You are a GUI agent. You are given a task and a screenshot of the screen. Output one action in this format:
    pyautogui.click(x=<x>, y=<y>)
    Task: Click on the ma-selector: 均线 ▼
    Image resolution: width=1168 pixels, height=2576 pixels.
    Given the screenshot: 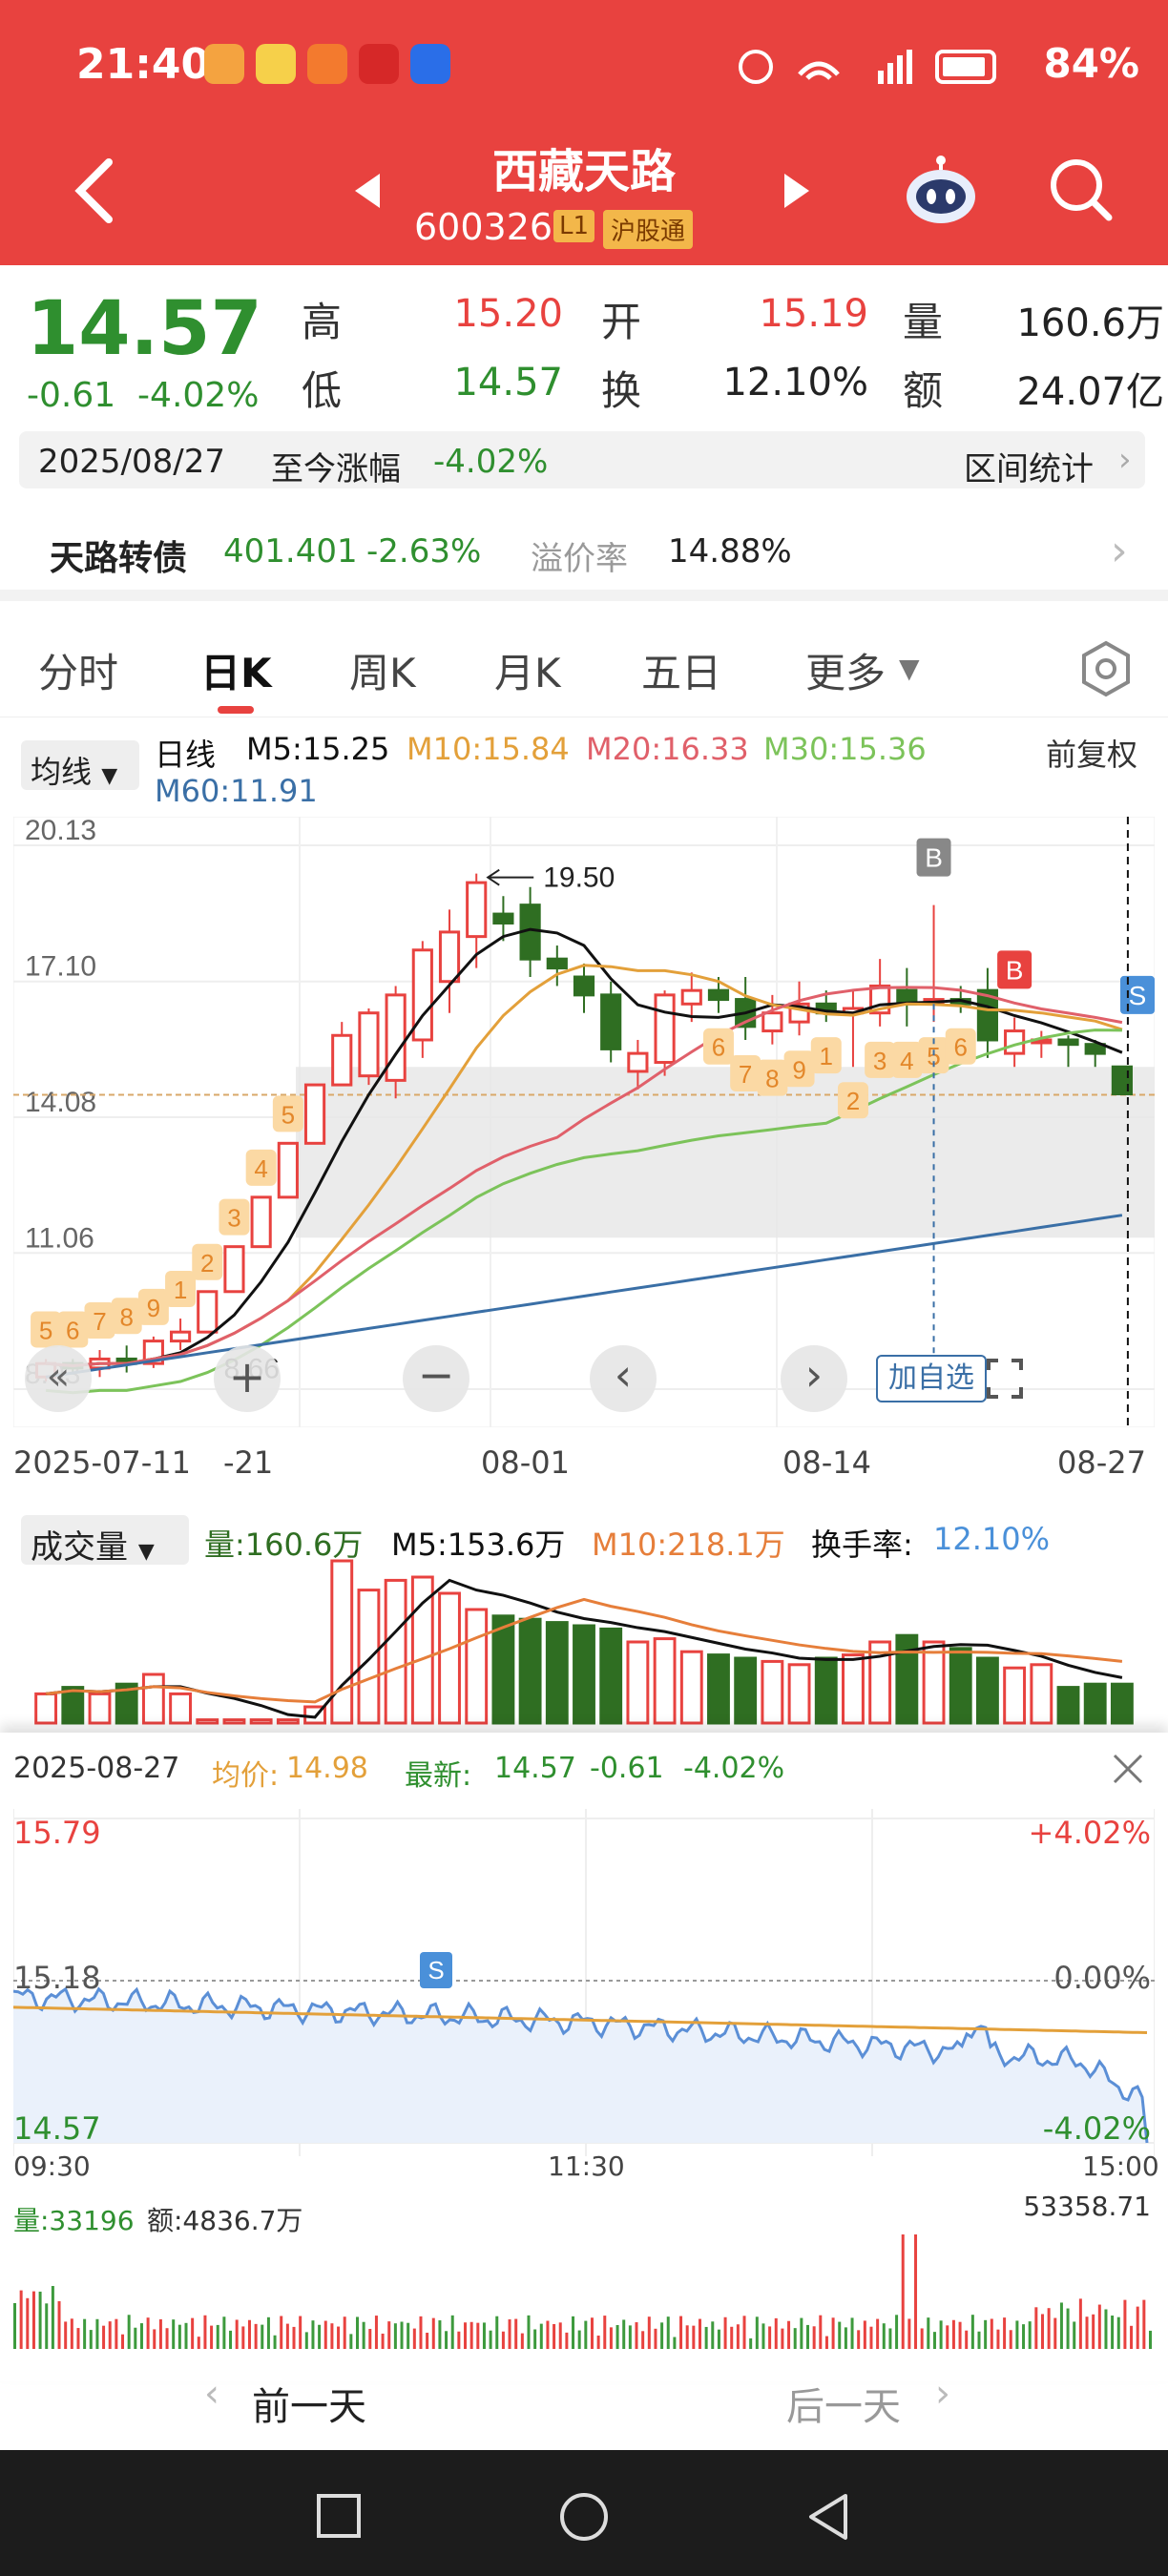 What is the action you would take?
    pyautogui.click(x=80, y=765)
    